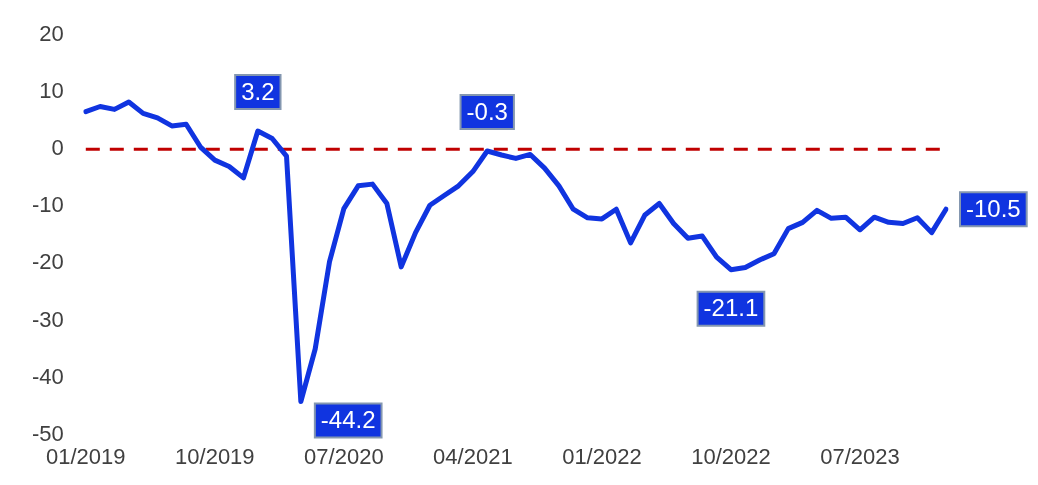 The width and height of the screenshot is (1038, 485). Describe the element at coordinates (602, 456) in the screenshot. I see `x-tick-label: 01/2022` at that location.